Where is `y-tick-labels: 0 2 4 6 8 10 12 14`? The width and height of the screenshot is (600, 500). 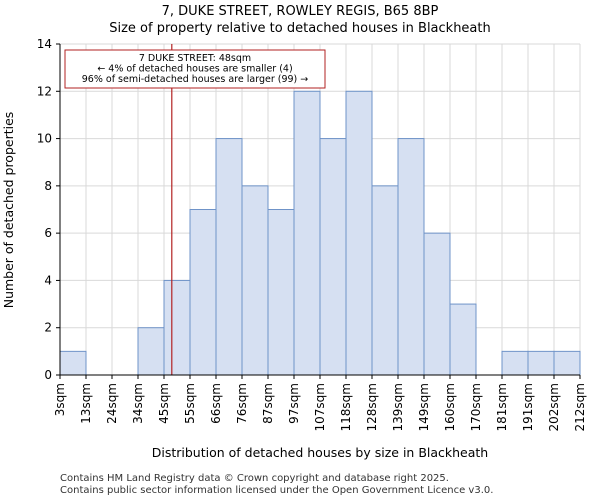 y-tick-labels: 0 2 4 6 8 10 12 14 is located at coordinates (44, 209).